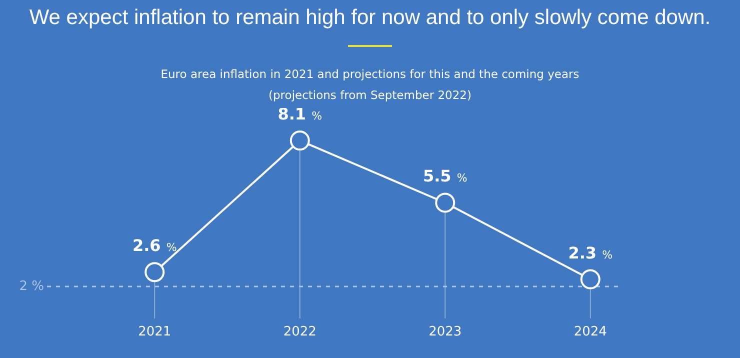 The width and height of the screenshot is (740, 358). I want to click on data-label: 2.3 %, so click(590, 252).